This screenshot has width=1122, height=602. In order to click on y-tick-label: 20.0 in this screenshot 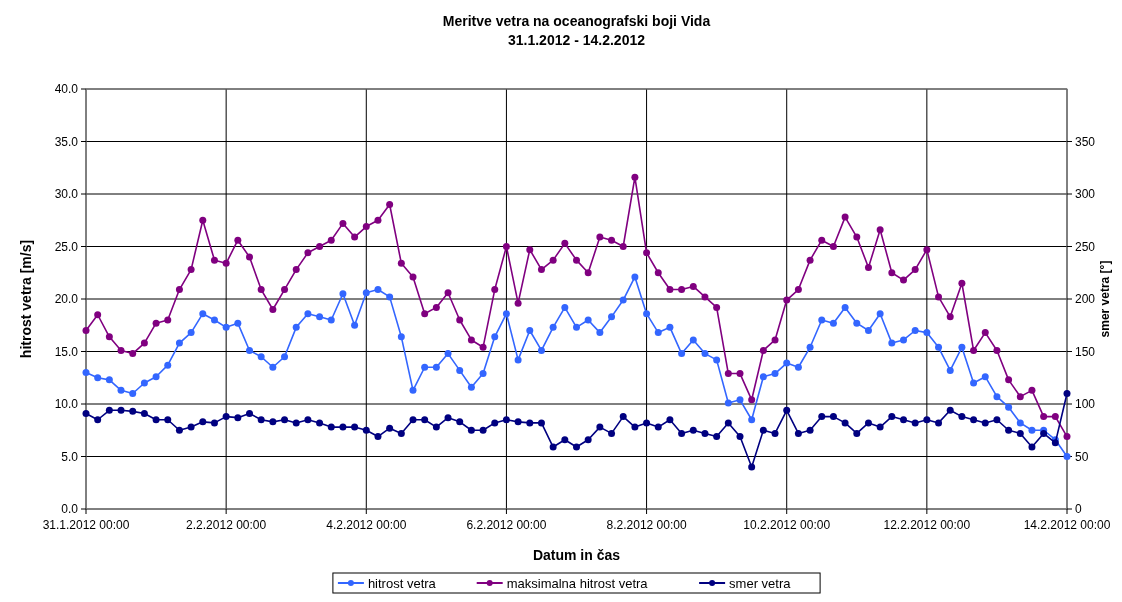, I will do `click(66, 299)`.